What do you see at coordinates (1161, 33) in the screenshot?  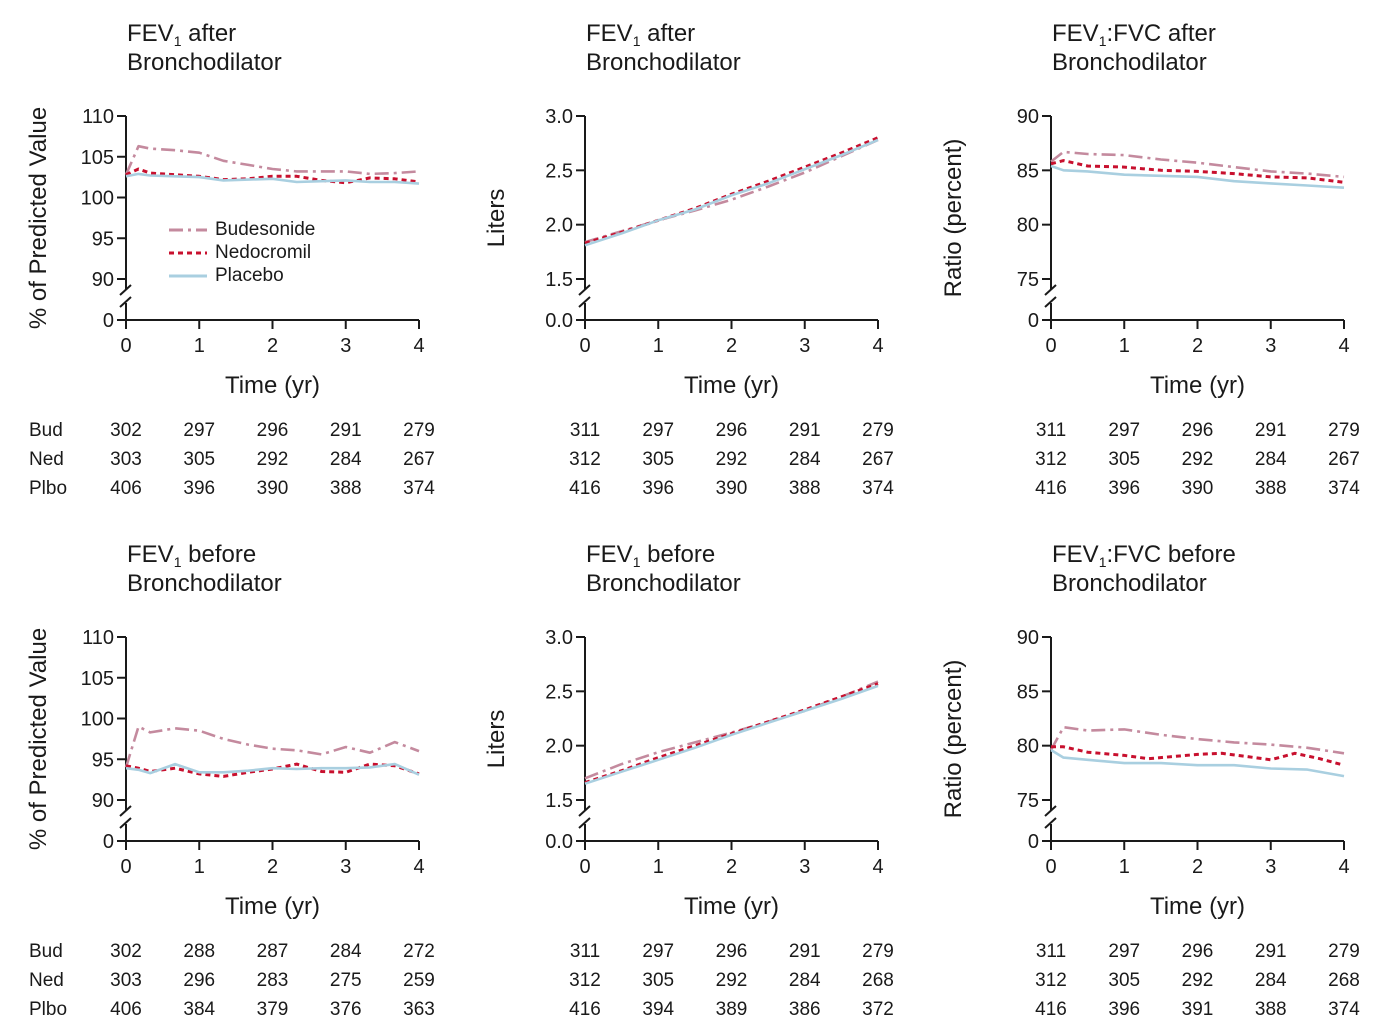 I see `title-text: :FVC after` at bounding box center [1161, 33].